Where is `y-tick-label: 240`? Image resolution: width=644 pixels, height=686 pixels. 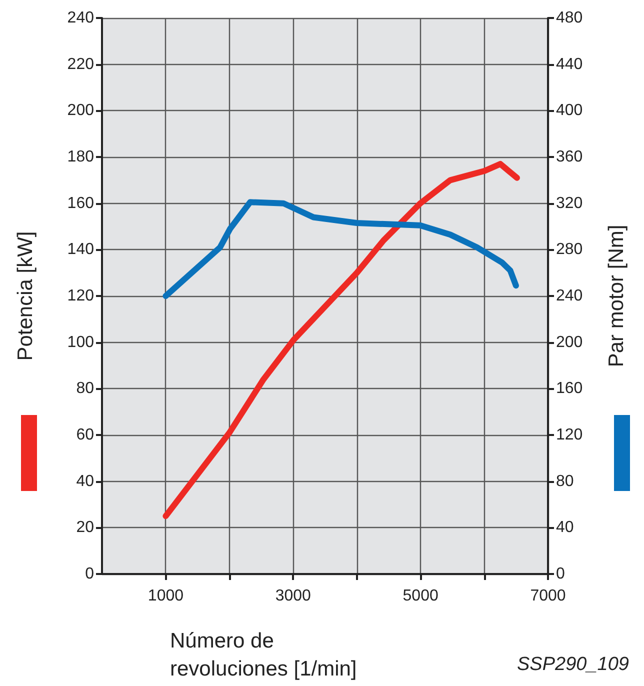
y-tick-label: 240 is located at coordinates (80, 18).